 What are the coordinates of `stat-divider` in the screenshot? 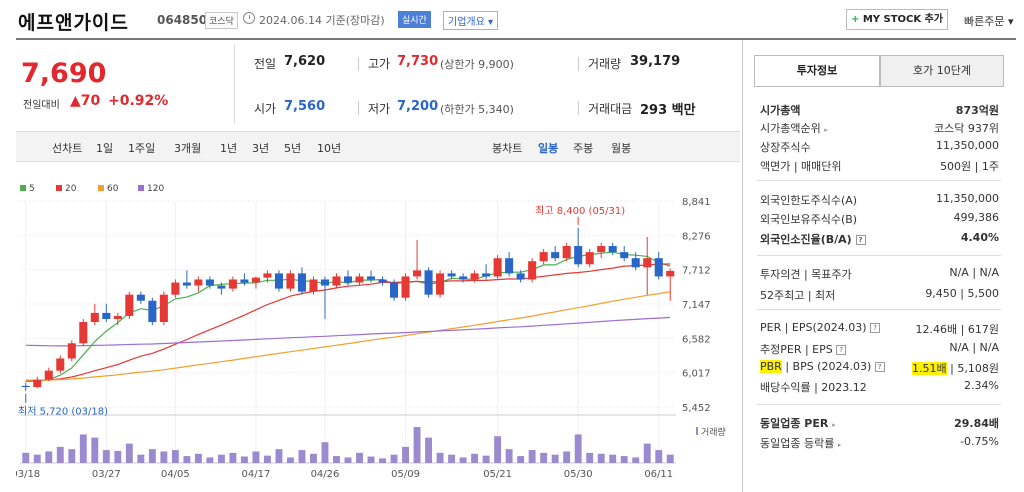 It's located at (578, 108).